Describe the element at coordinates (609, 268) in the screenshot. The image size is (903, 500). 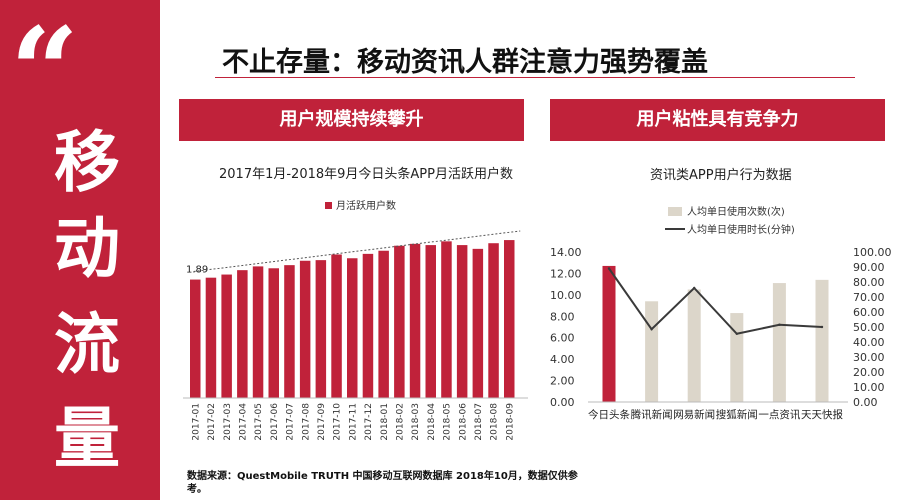
I see `duration-point-今日头条` at that location.